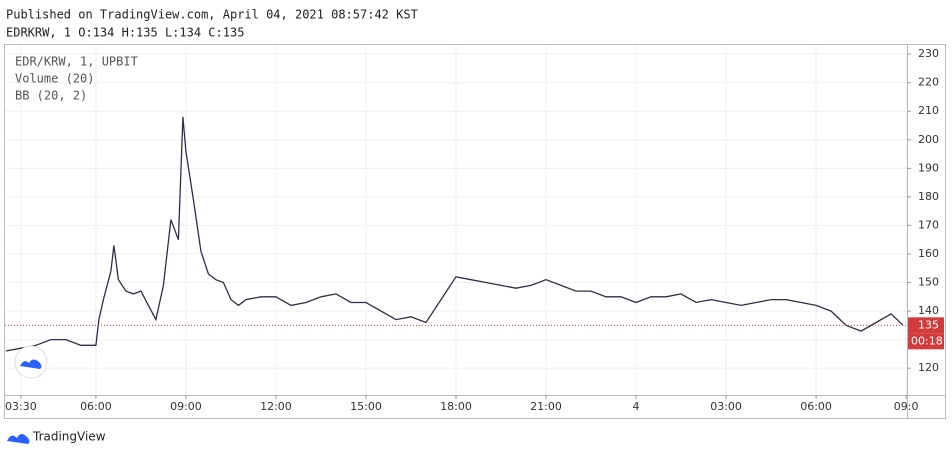 This screenshot has height=455, width=952. What do you see at coordinates (928, 224) in the screenshot?
I see `y-tick-label: 170` at bounding box center [928, 224].